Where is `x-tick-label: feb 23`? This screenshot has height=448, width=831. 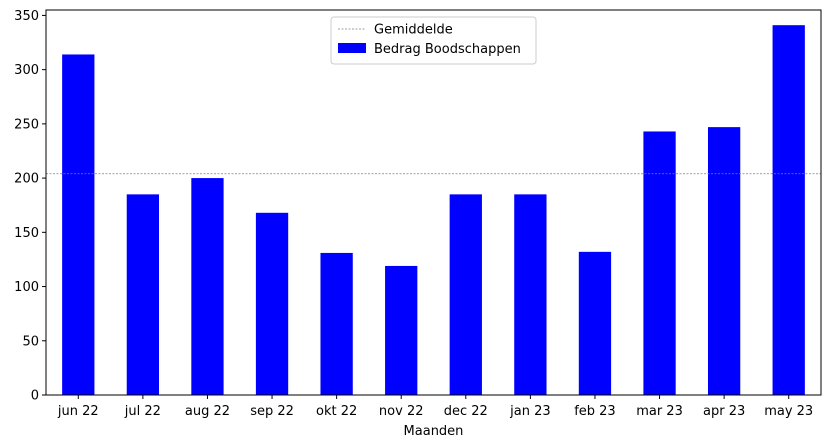 x-tick-label: feb 23 is located at coordinates (595, 411).